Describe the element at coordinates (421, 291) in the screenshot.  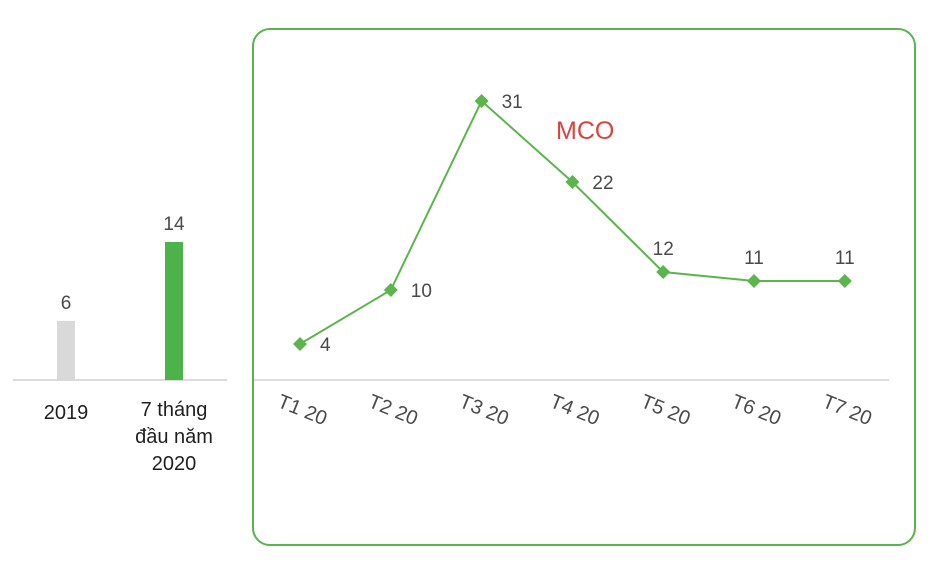
I see `data-point-label: 10` at that location.